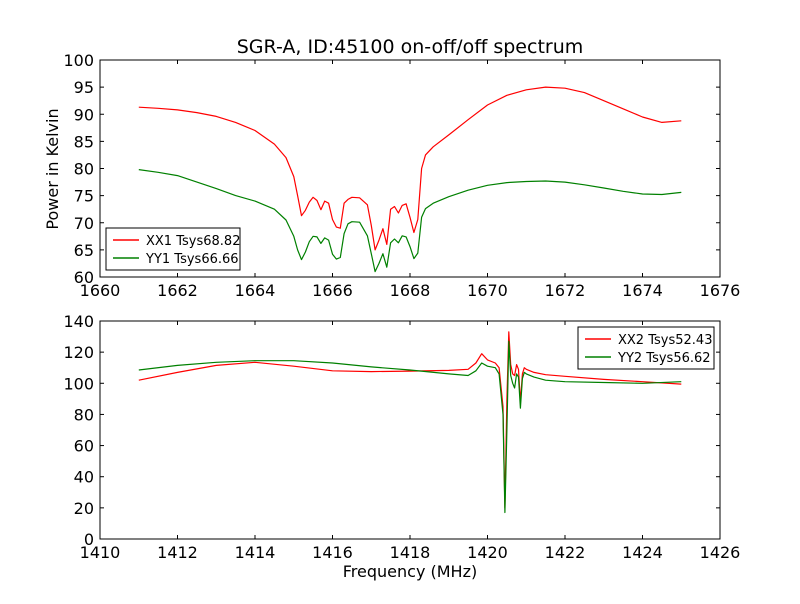 Image resolution: width=800 pixels, height=604 pixels. I want to click on x-tick-label: 1670, so click(487, 290).